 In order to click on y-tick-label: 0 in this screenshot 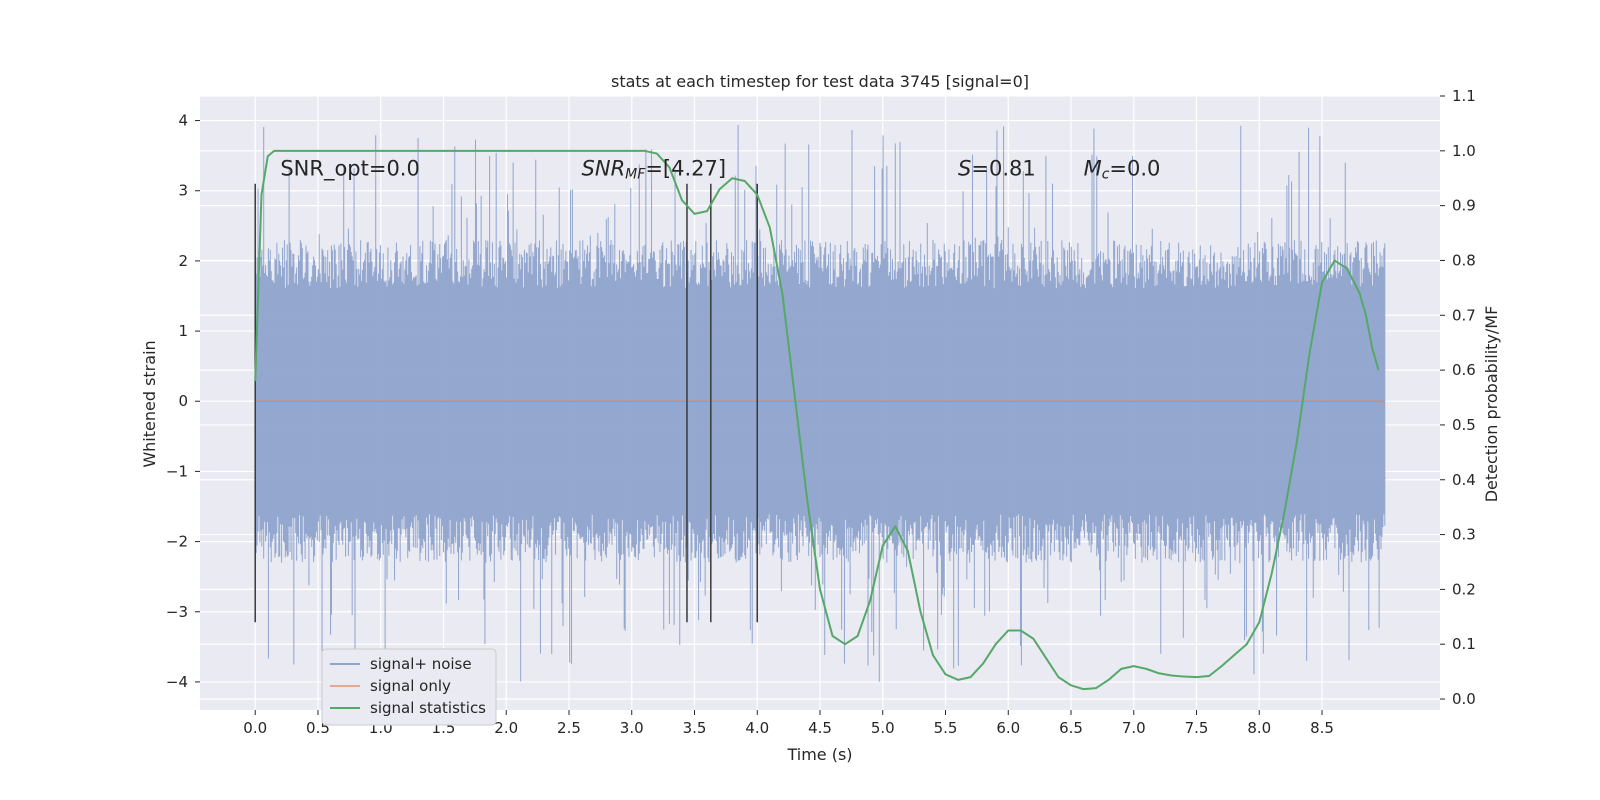, I will do `click(183, 401)`.